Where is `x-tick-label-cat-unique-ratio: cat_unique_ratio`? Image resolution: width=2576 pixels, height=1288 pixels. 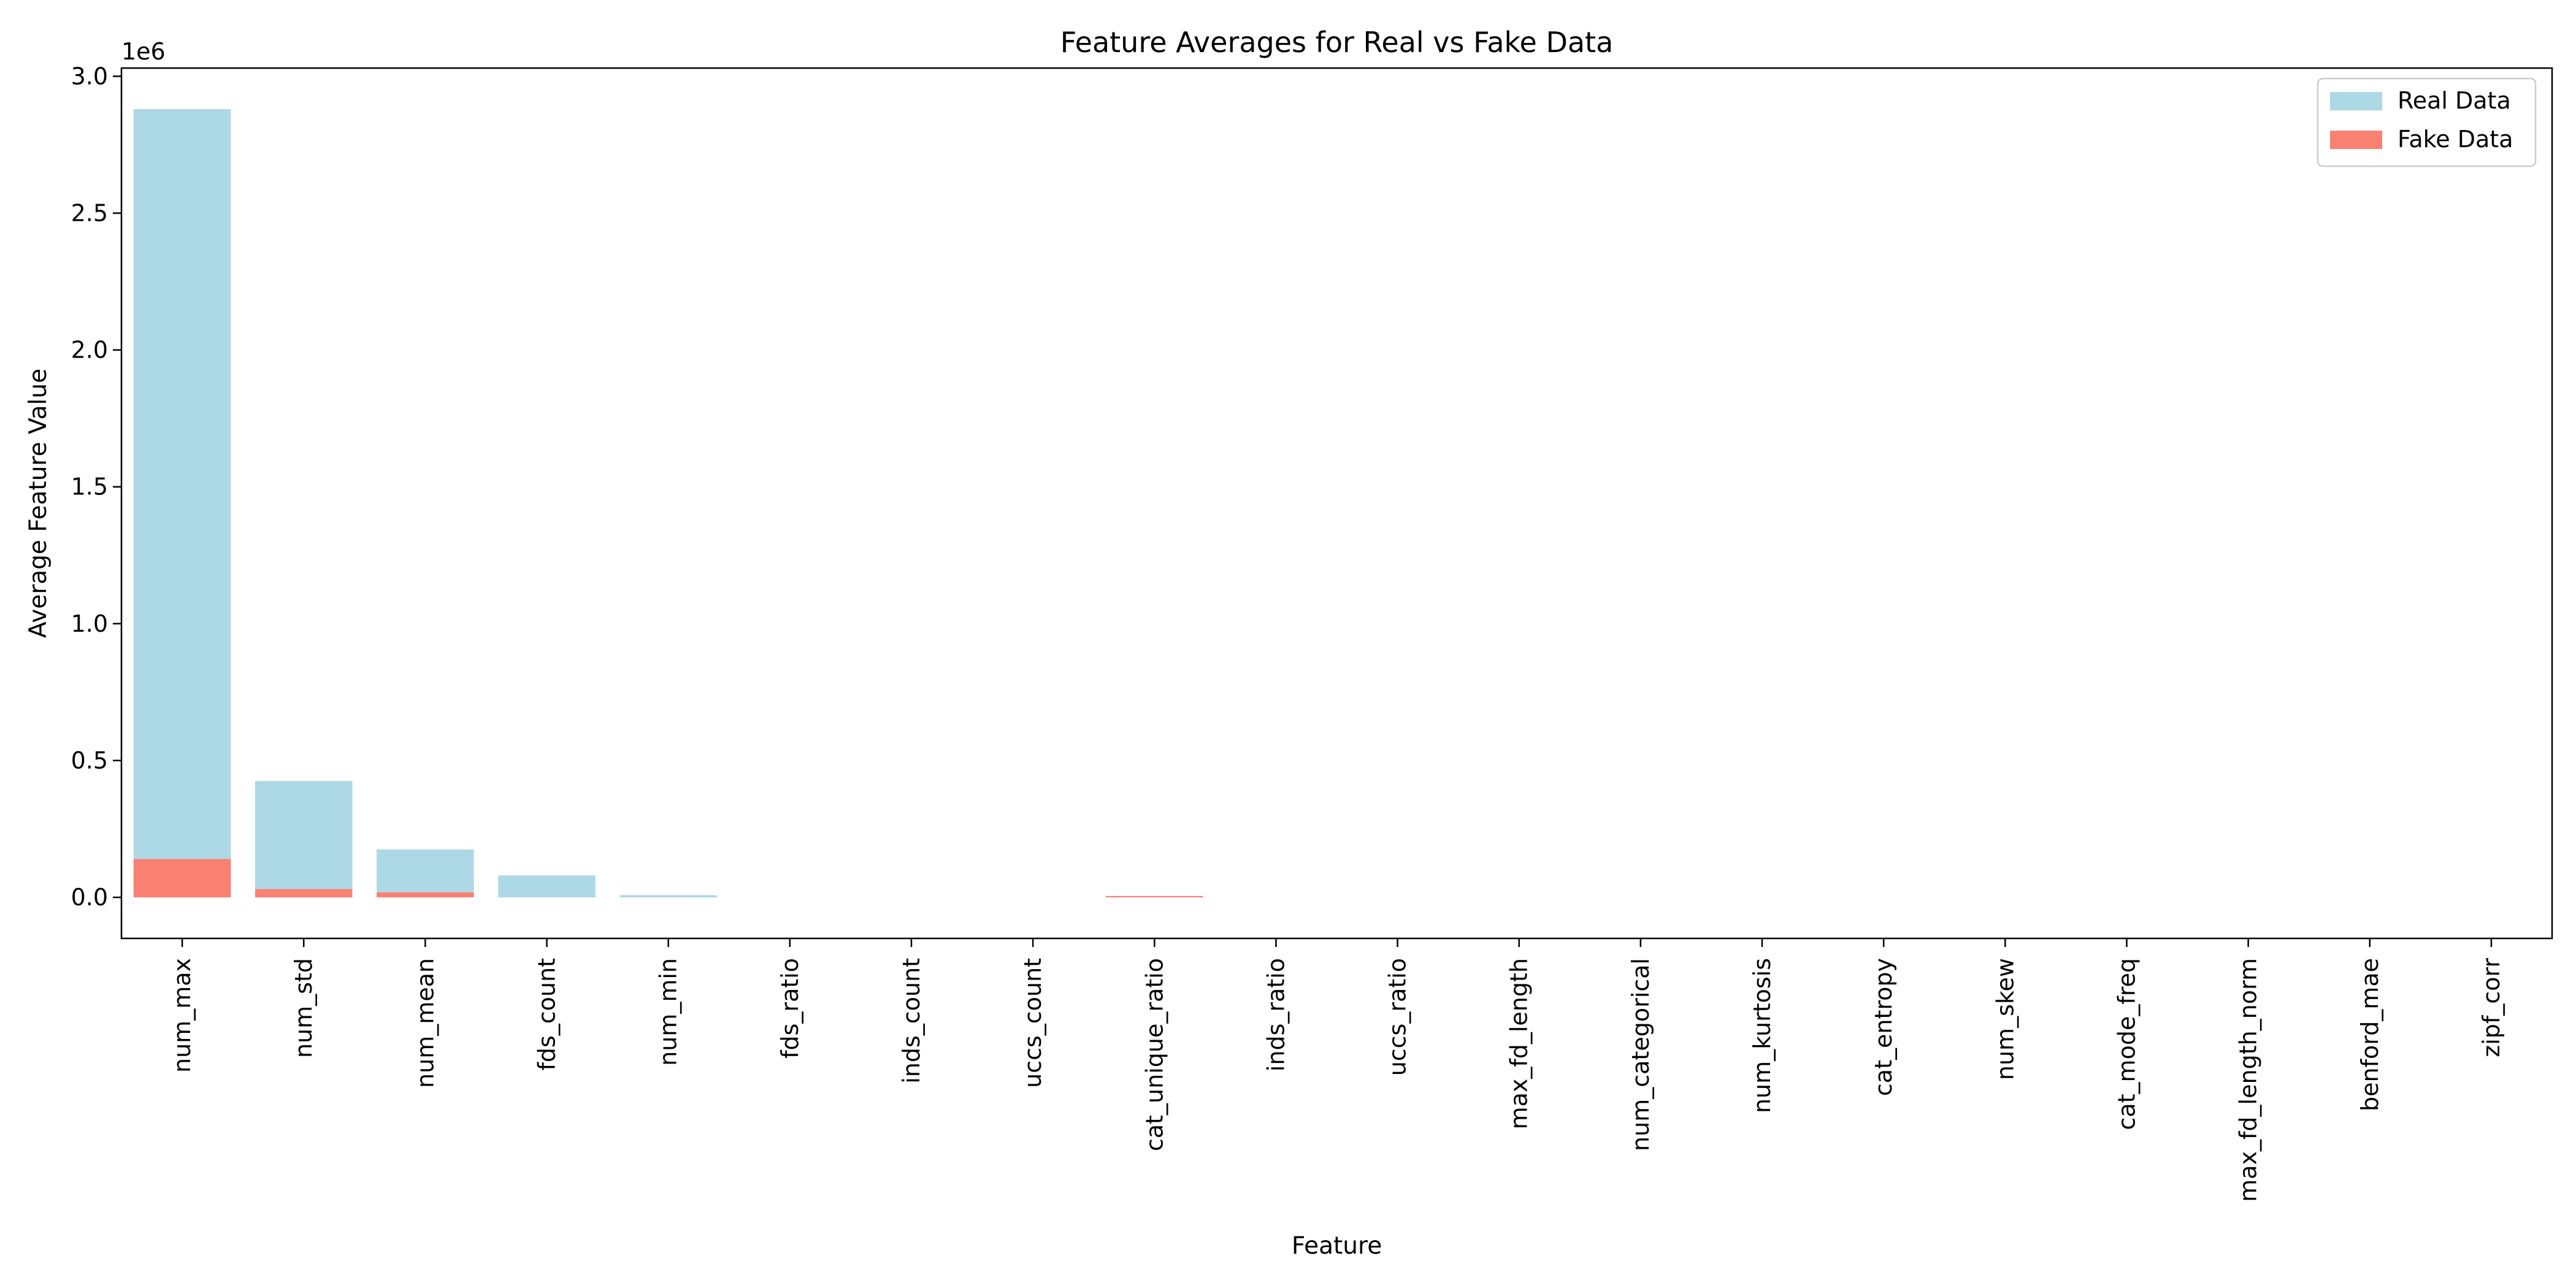
x-tick-label-cat-unique-ratio: cat_unique_ratio is located at coordinates (1154, 1054).